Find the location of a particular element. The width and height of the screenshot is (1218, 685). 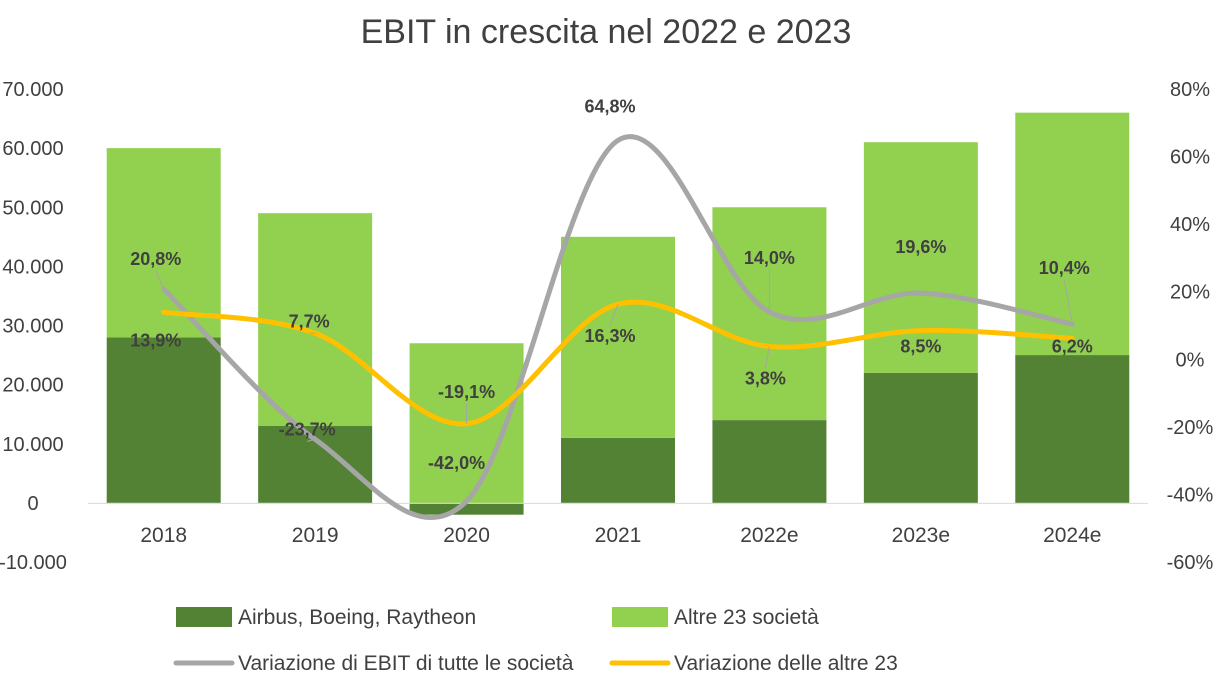

y-right-tick-label: 0% is located at coordinates (1190, 360).